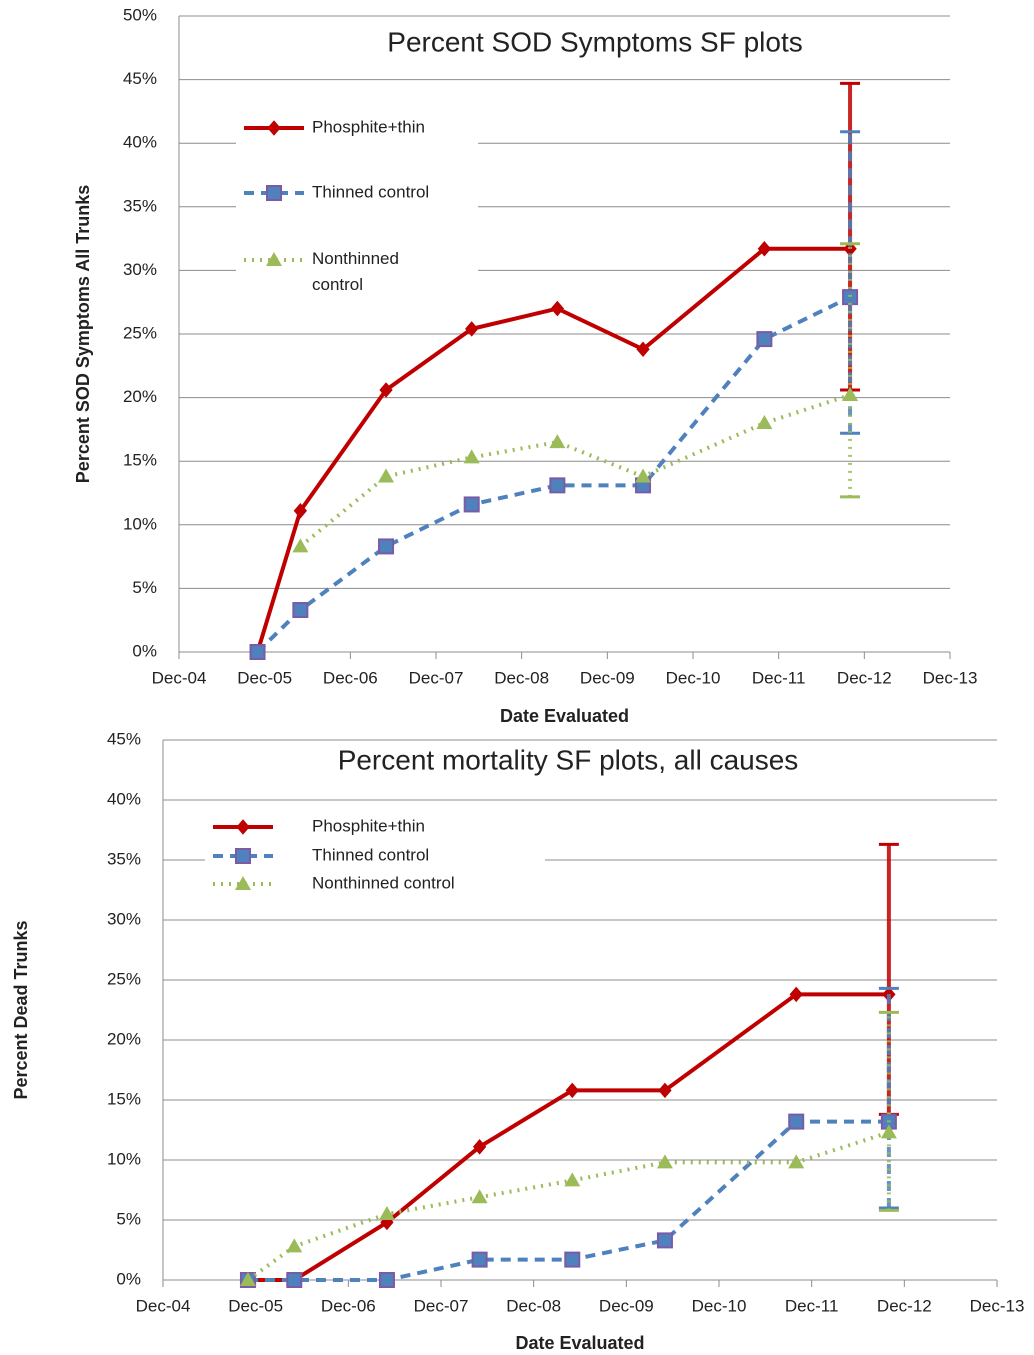  What do you see at coordinates (594, 41) in the screenshot?
I see `chart-title: Percent SOD Symptoms SF plots` at bounding box center [594, 41].